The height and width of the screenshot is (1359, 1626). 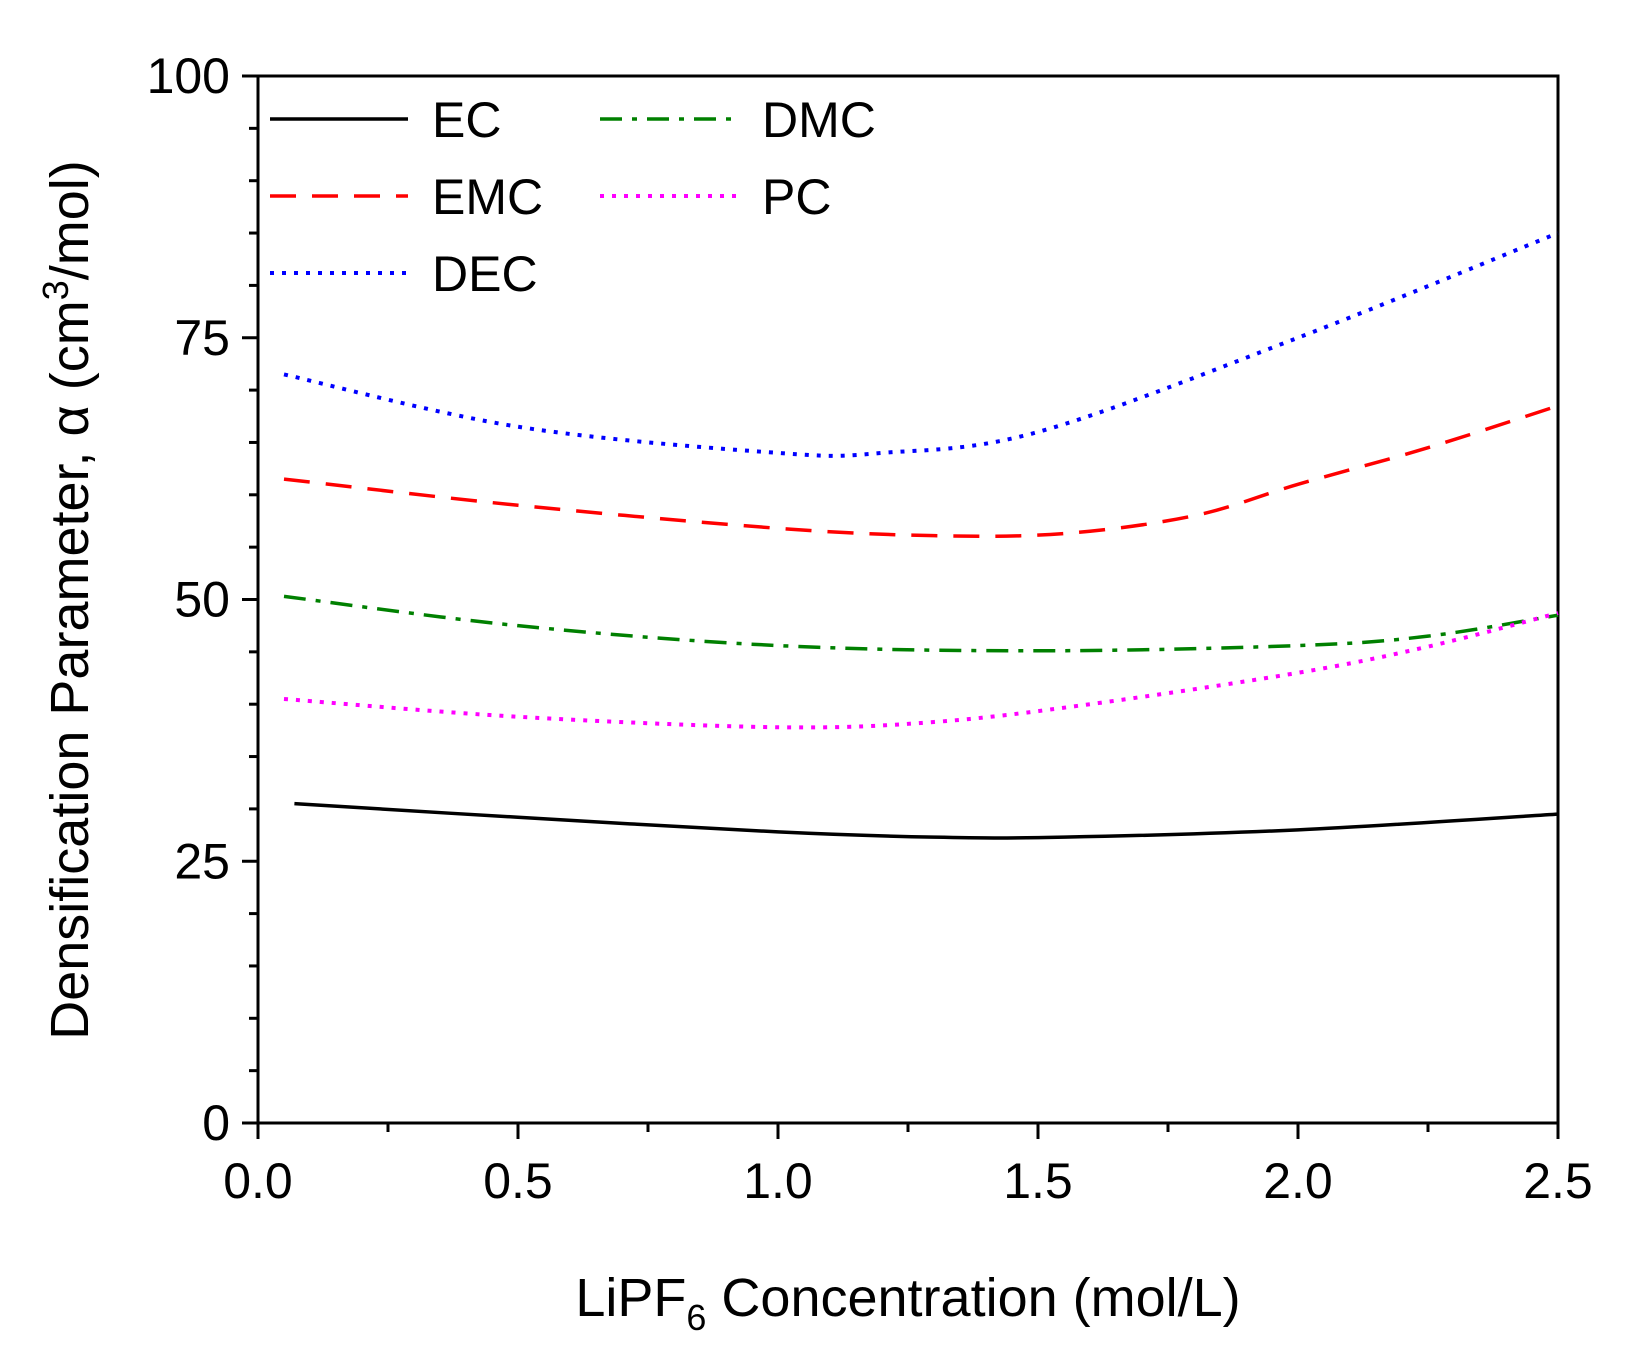 I want to click on legend-label-ec: EC, so click(x=466, y=120).